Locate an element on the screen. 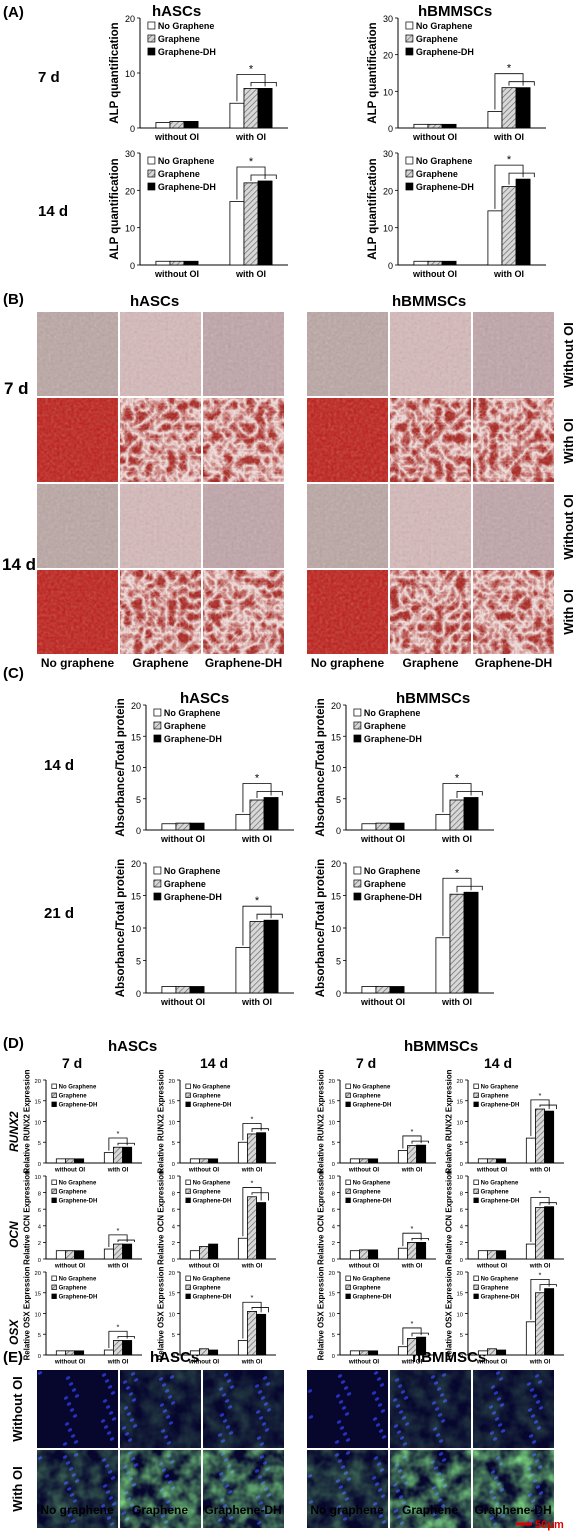  y-axis-label: Relative OSX Expression is located at coordinates (161, 1313).